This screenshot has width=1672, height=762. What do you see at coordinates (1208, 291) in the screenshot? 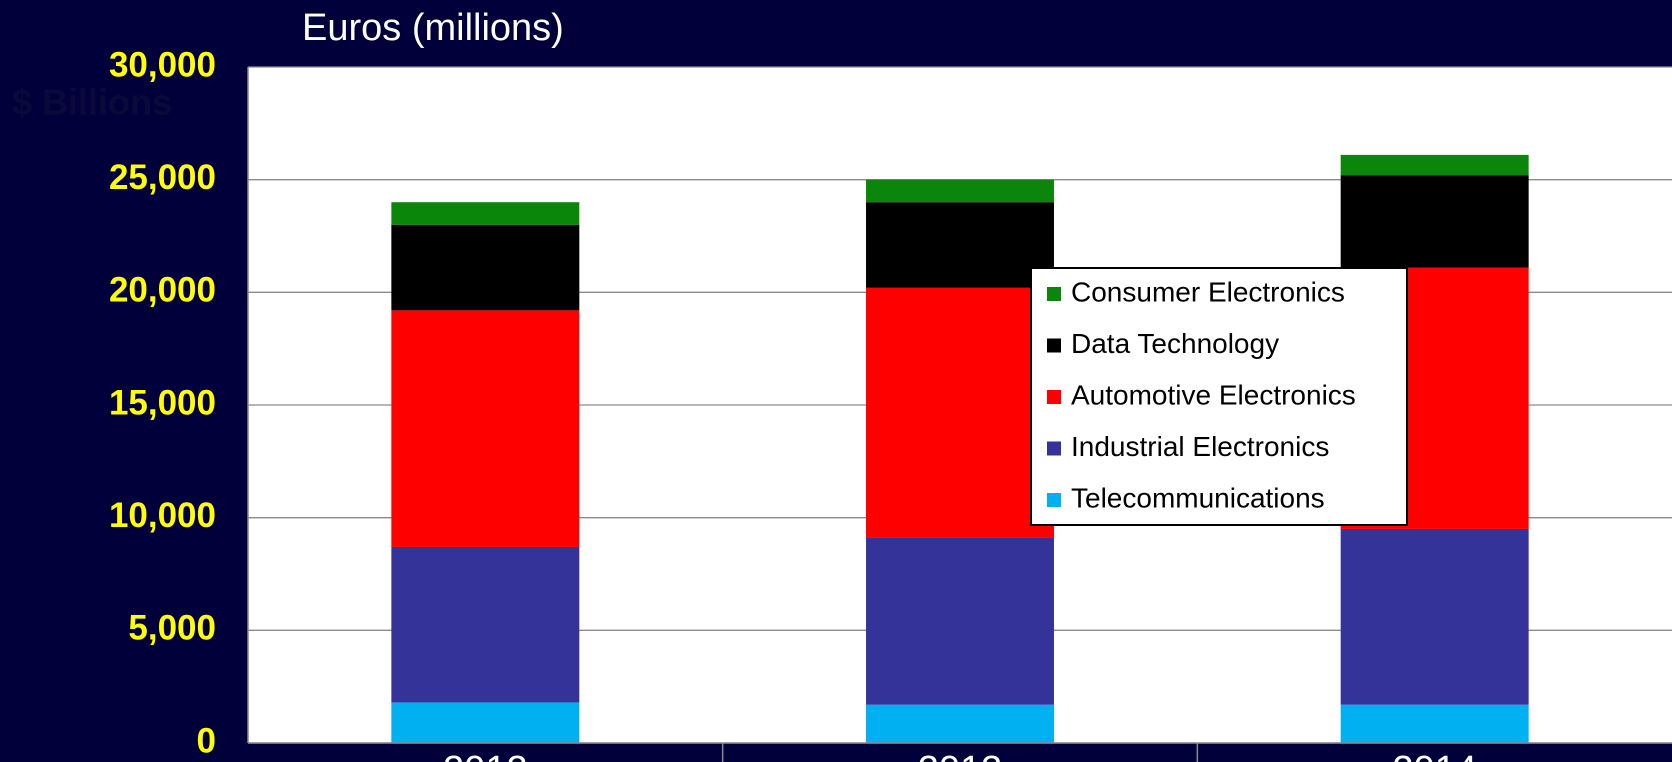
I see `legend-label: Consumer Electronics` at bounding box center [1208, 291].